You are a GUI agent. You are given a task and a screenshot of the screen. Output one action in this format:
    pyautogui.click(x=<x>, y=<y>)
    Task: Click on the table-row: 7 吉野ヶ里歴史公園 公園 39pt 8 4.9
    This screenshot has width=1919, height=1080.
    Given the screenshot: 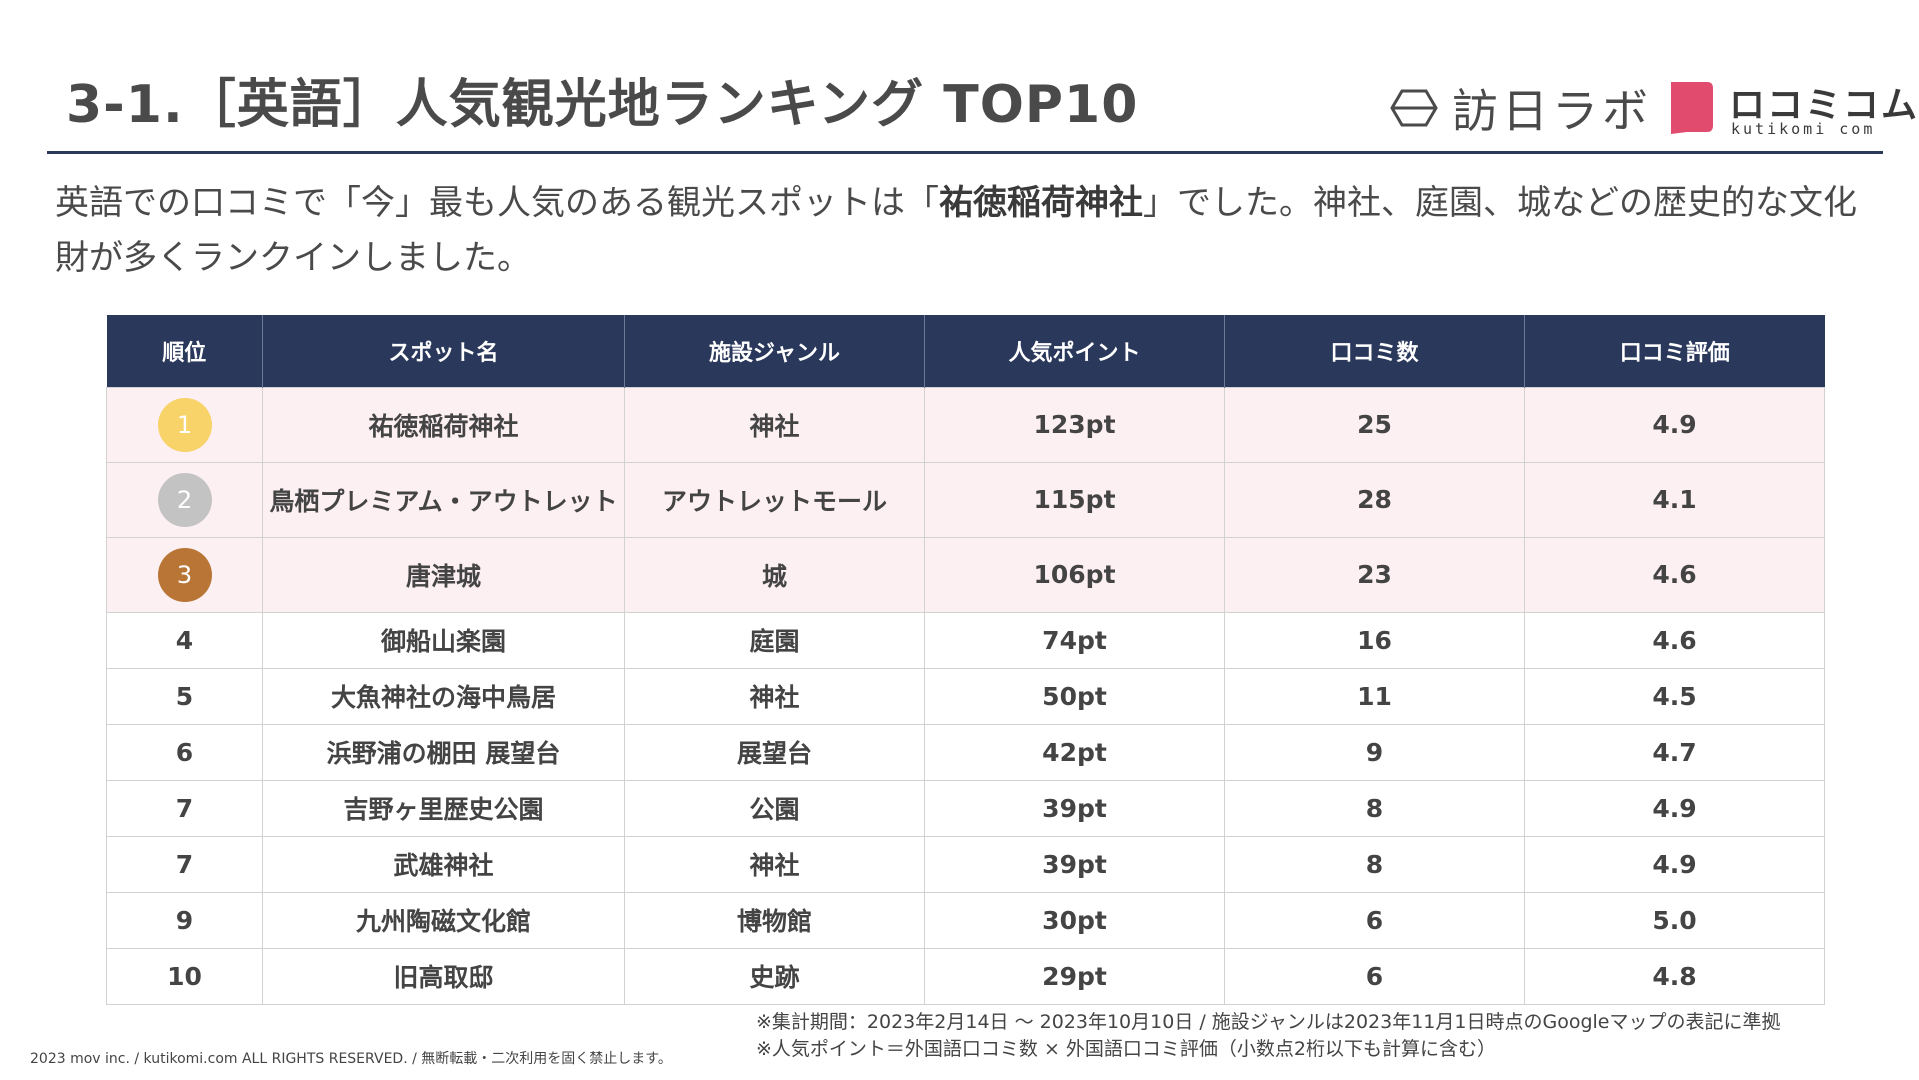 What is the action you would take?
    pyautogui.click(x=965, y=808)
    